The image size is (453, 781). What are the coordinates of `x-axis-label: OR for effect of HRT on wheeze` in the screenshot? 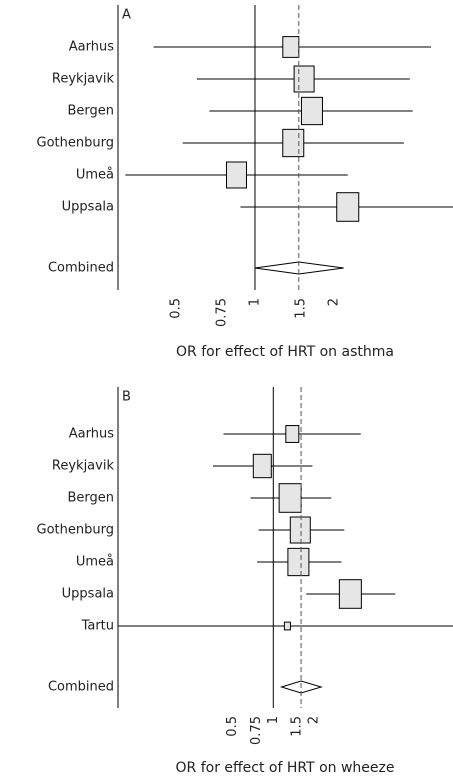 It's located at (285, 768).